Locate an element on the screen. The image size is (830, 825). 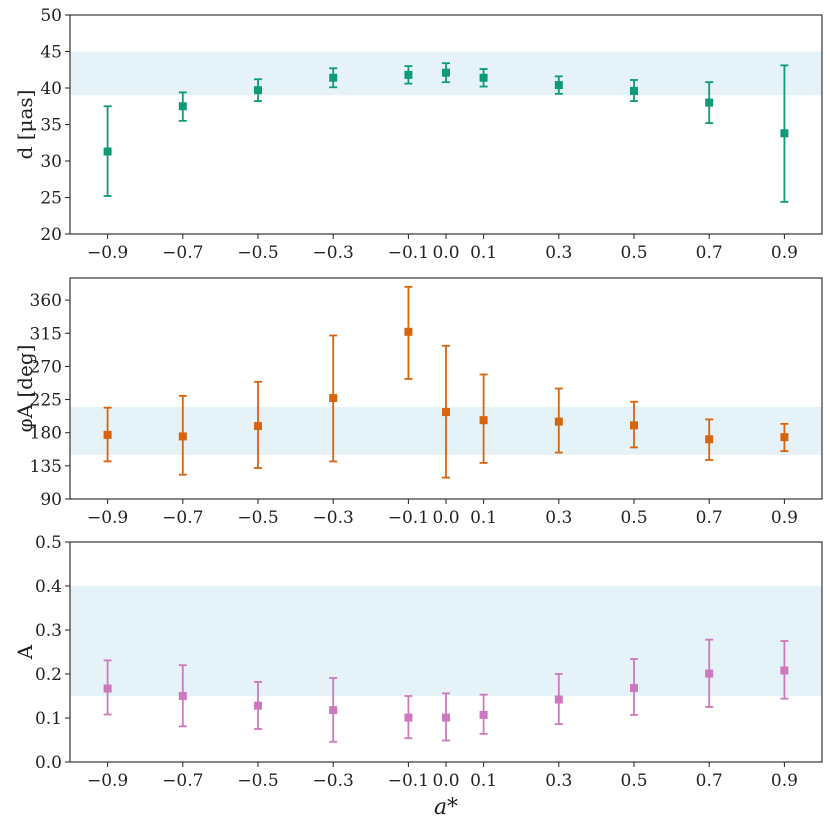
x-tick-label: −0.1 is located at coordinates (408, 518).